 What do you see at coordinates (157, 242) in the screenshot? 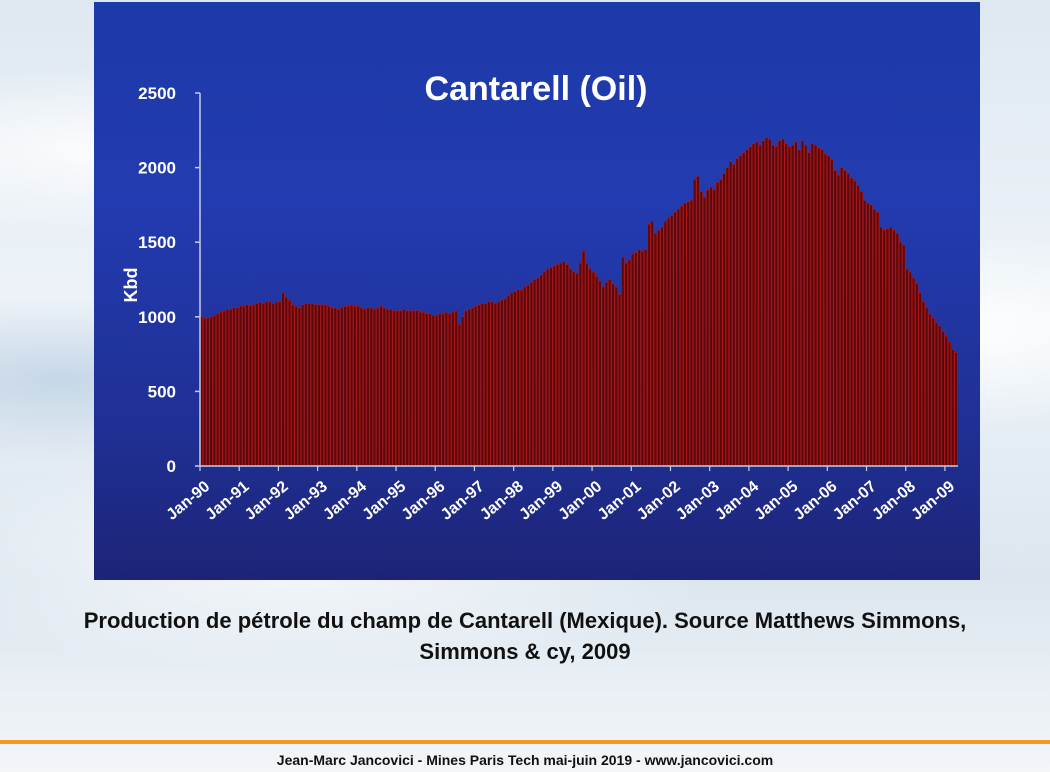
I see `y-tick-label: 1500` at bounding box center [157, 242].